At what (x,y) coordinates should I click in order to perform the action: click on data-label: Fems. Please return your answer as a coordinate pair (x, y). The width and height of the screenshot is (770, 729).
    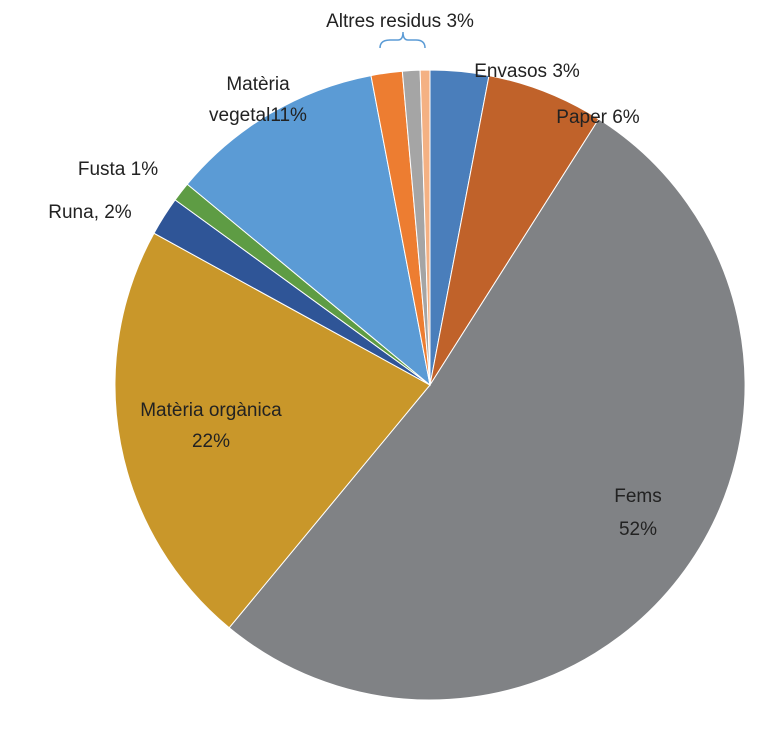
    Looking at the image, I should click on (638, 496).